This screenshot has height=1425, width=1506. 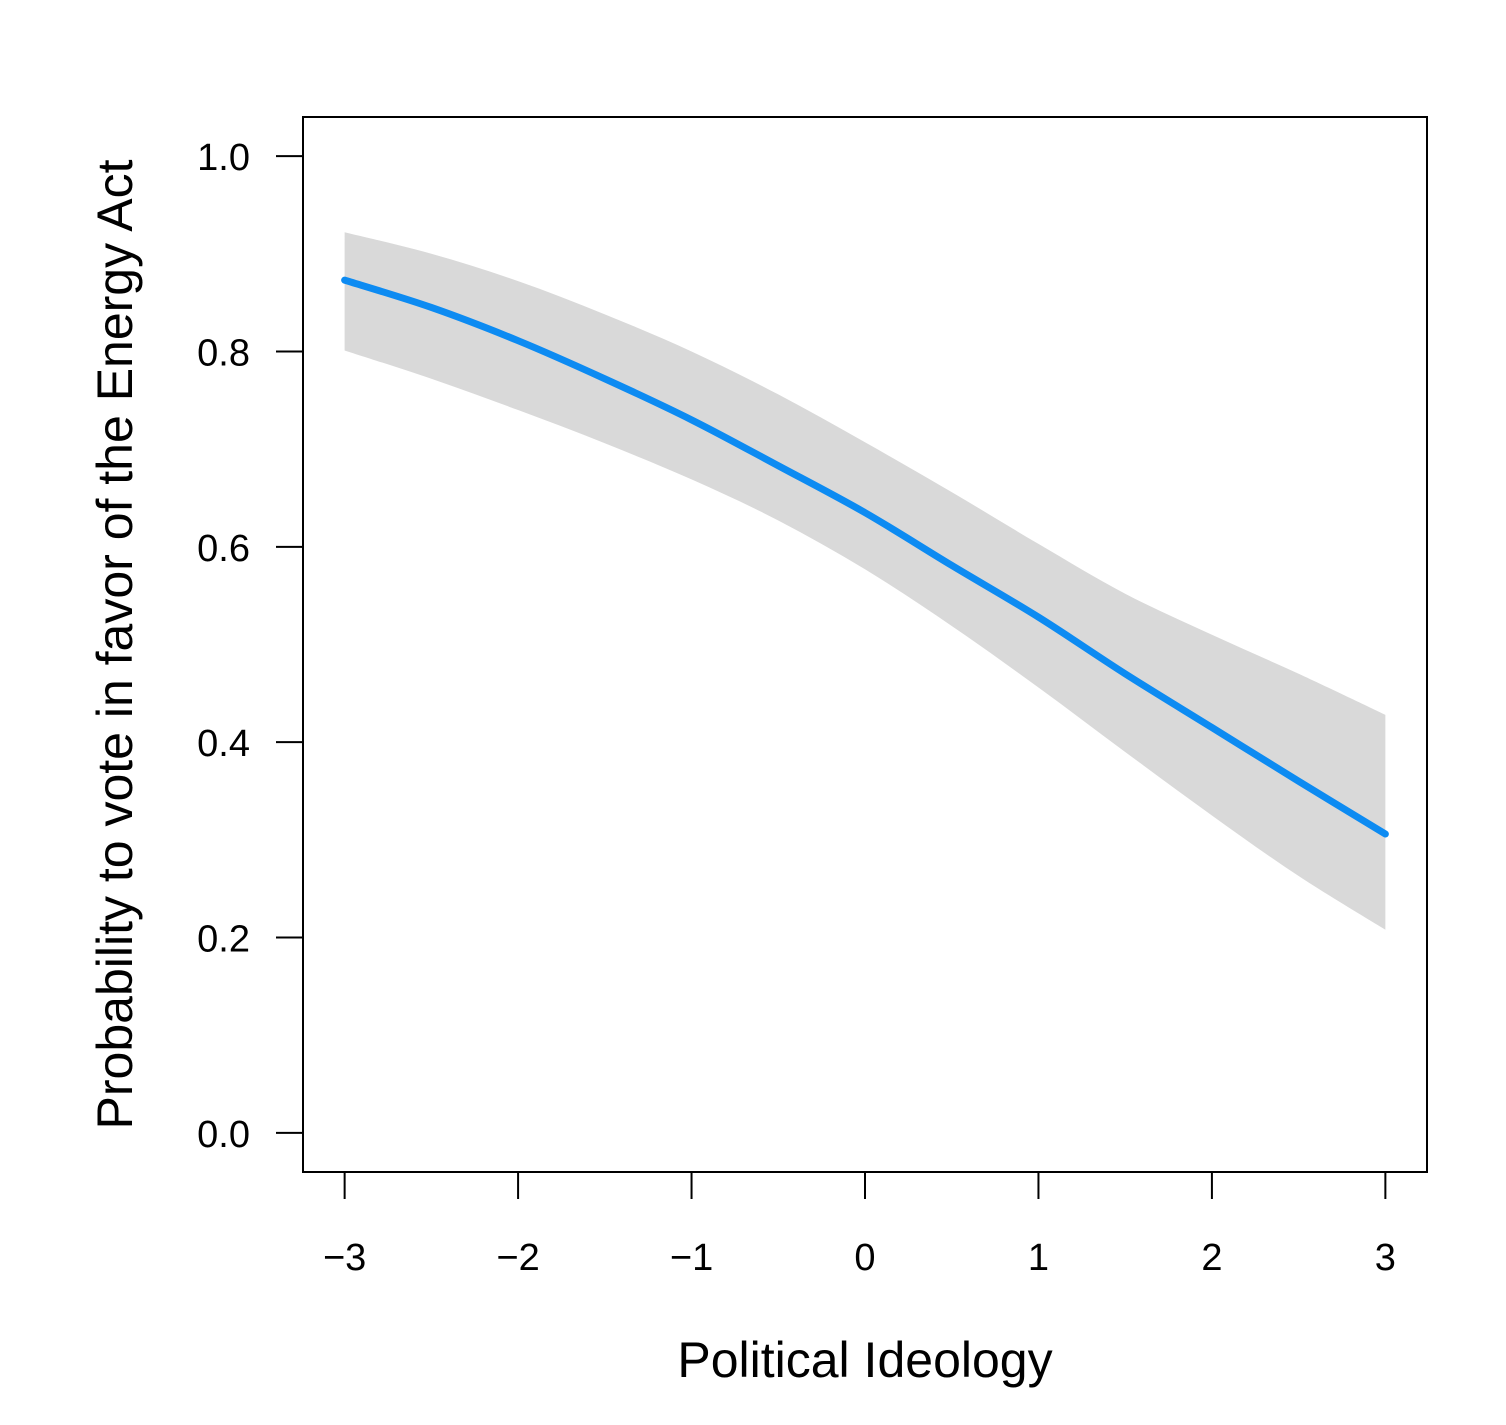 I want to click on x-tick-label: −1, so click(x=691, y=1258).